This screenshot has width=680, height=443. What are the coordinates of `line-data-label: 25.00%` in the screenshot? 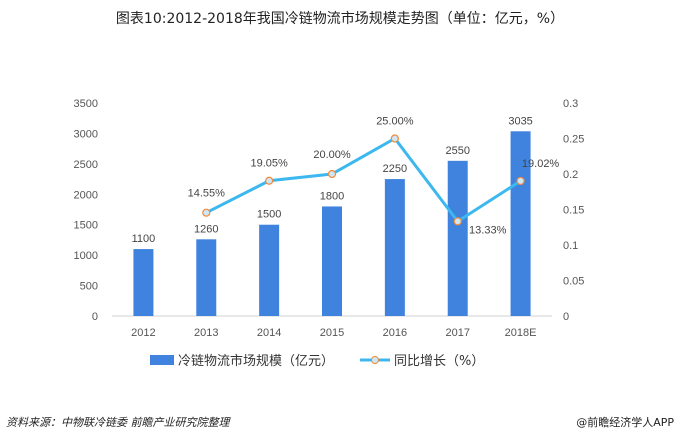 It's located at (395, 122).